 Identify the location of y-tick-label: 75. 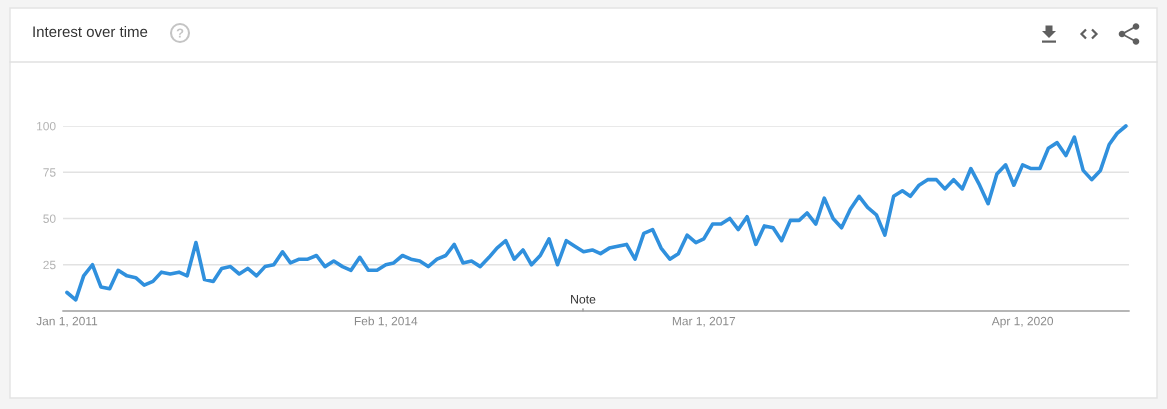
(49, 172).